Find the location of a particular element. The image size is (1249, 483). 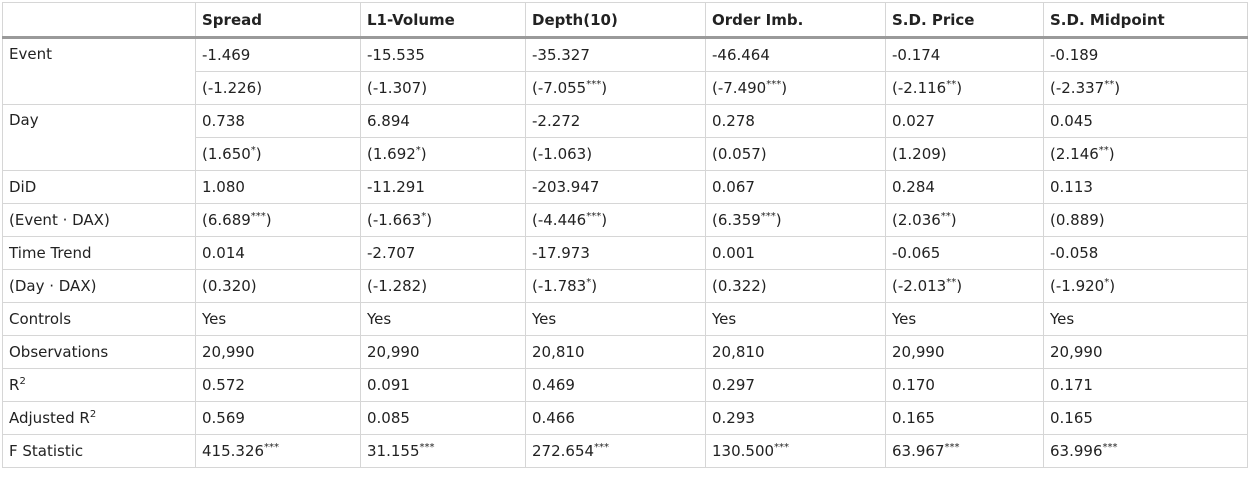

cell-depth10: Yes is located at coordinates (615, 319).